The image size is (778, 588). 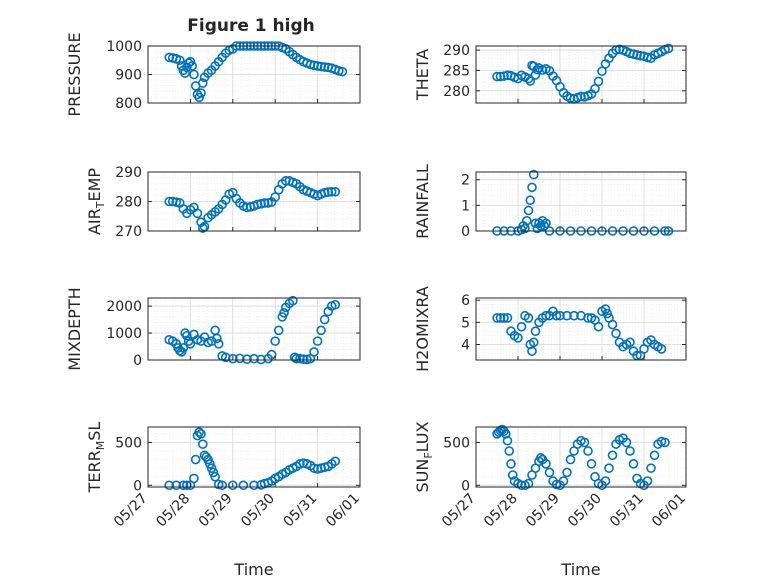 I want to click on y-tick-label: 2000, so click(x=124, y=307).